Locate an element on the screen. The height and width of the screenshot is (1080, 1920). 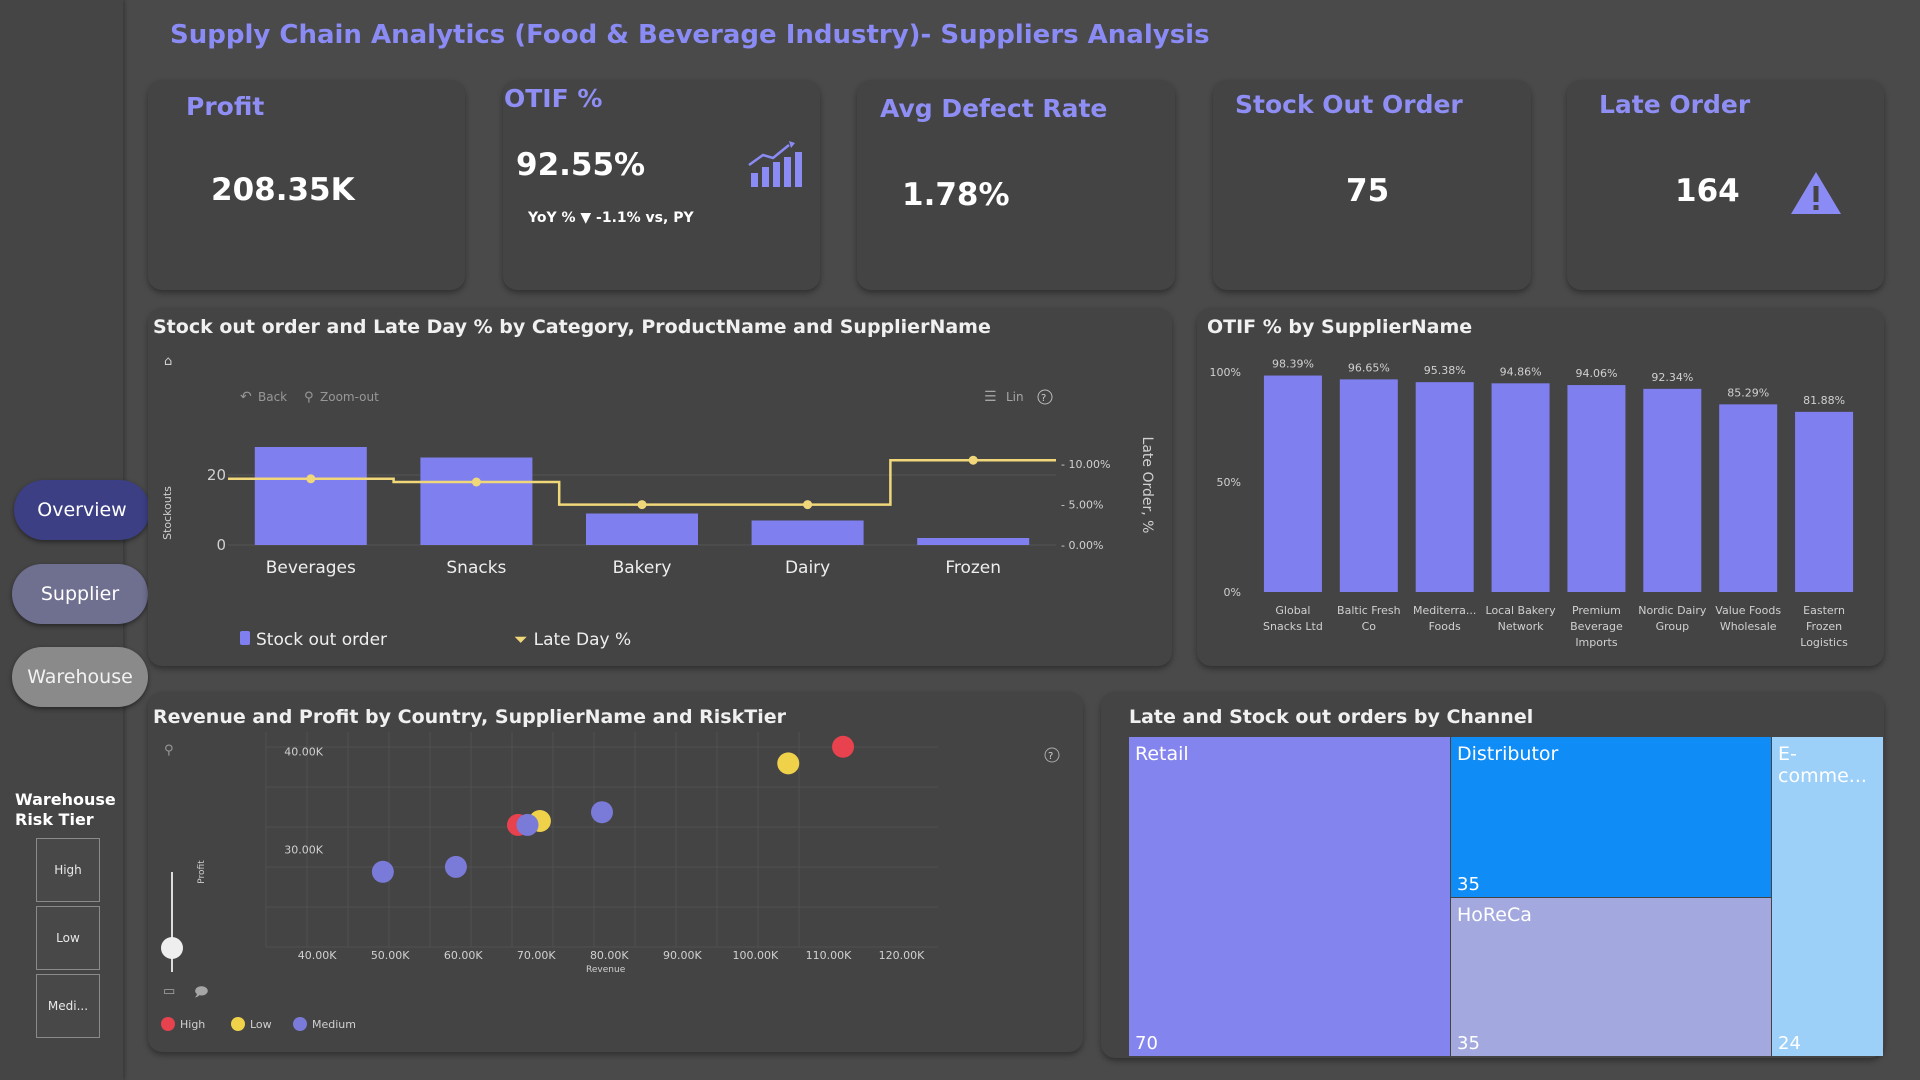
lin-button: Lin is located at coordinates (1015, 397).